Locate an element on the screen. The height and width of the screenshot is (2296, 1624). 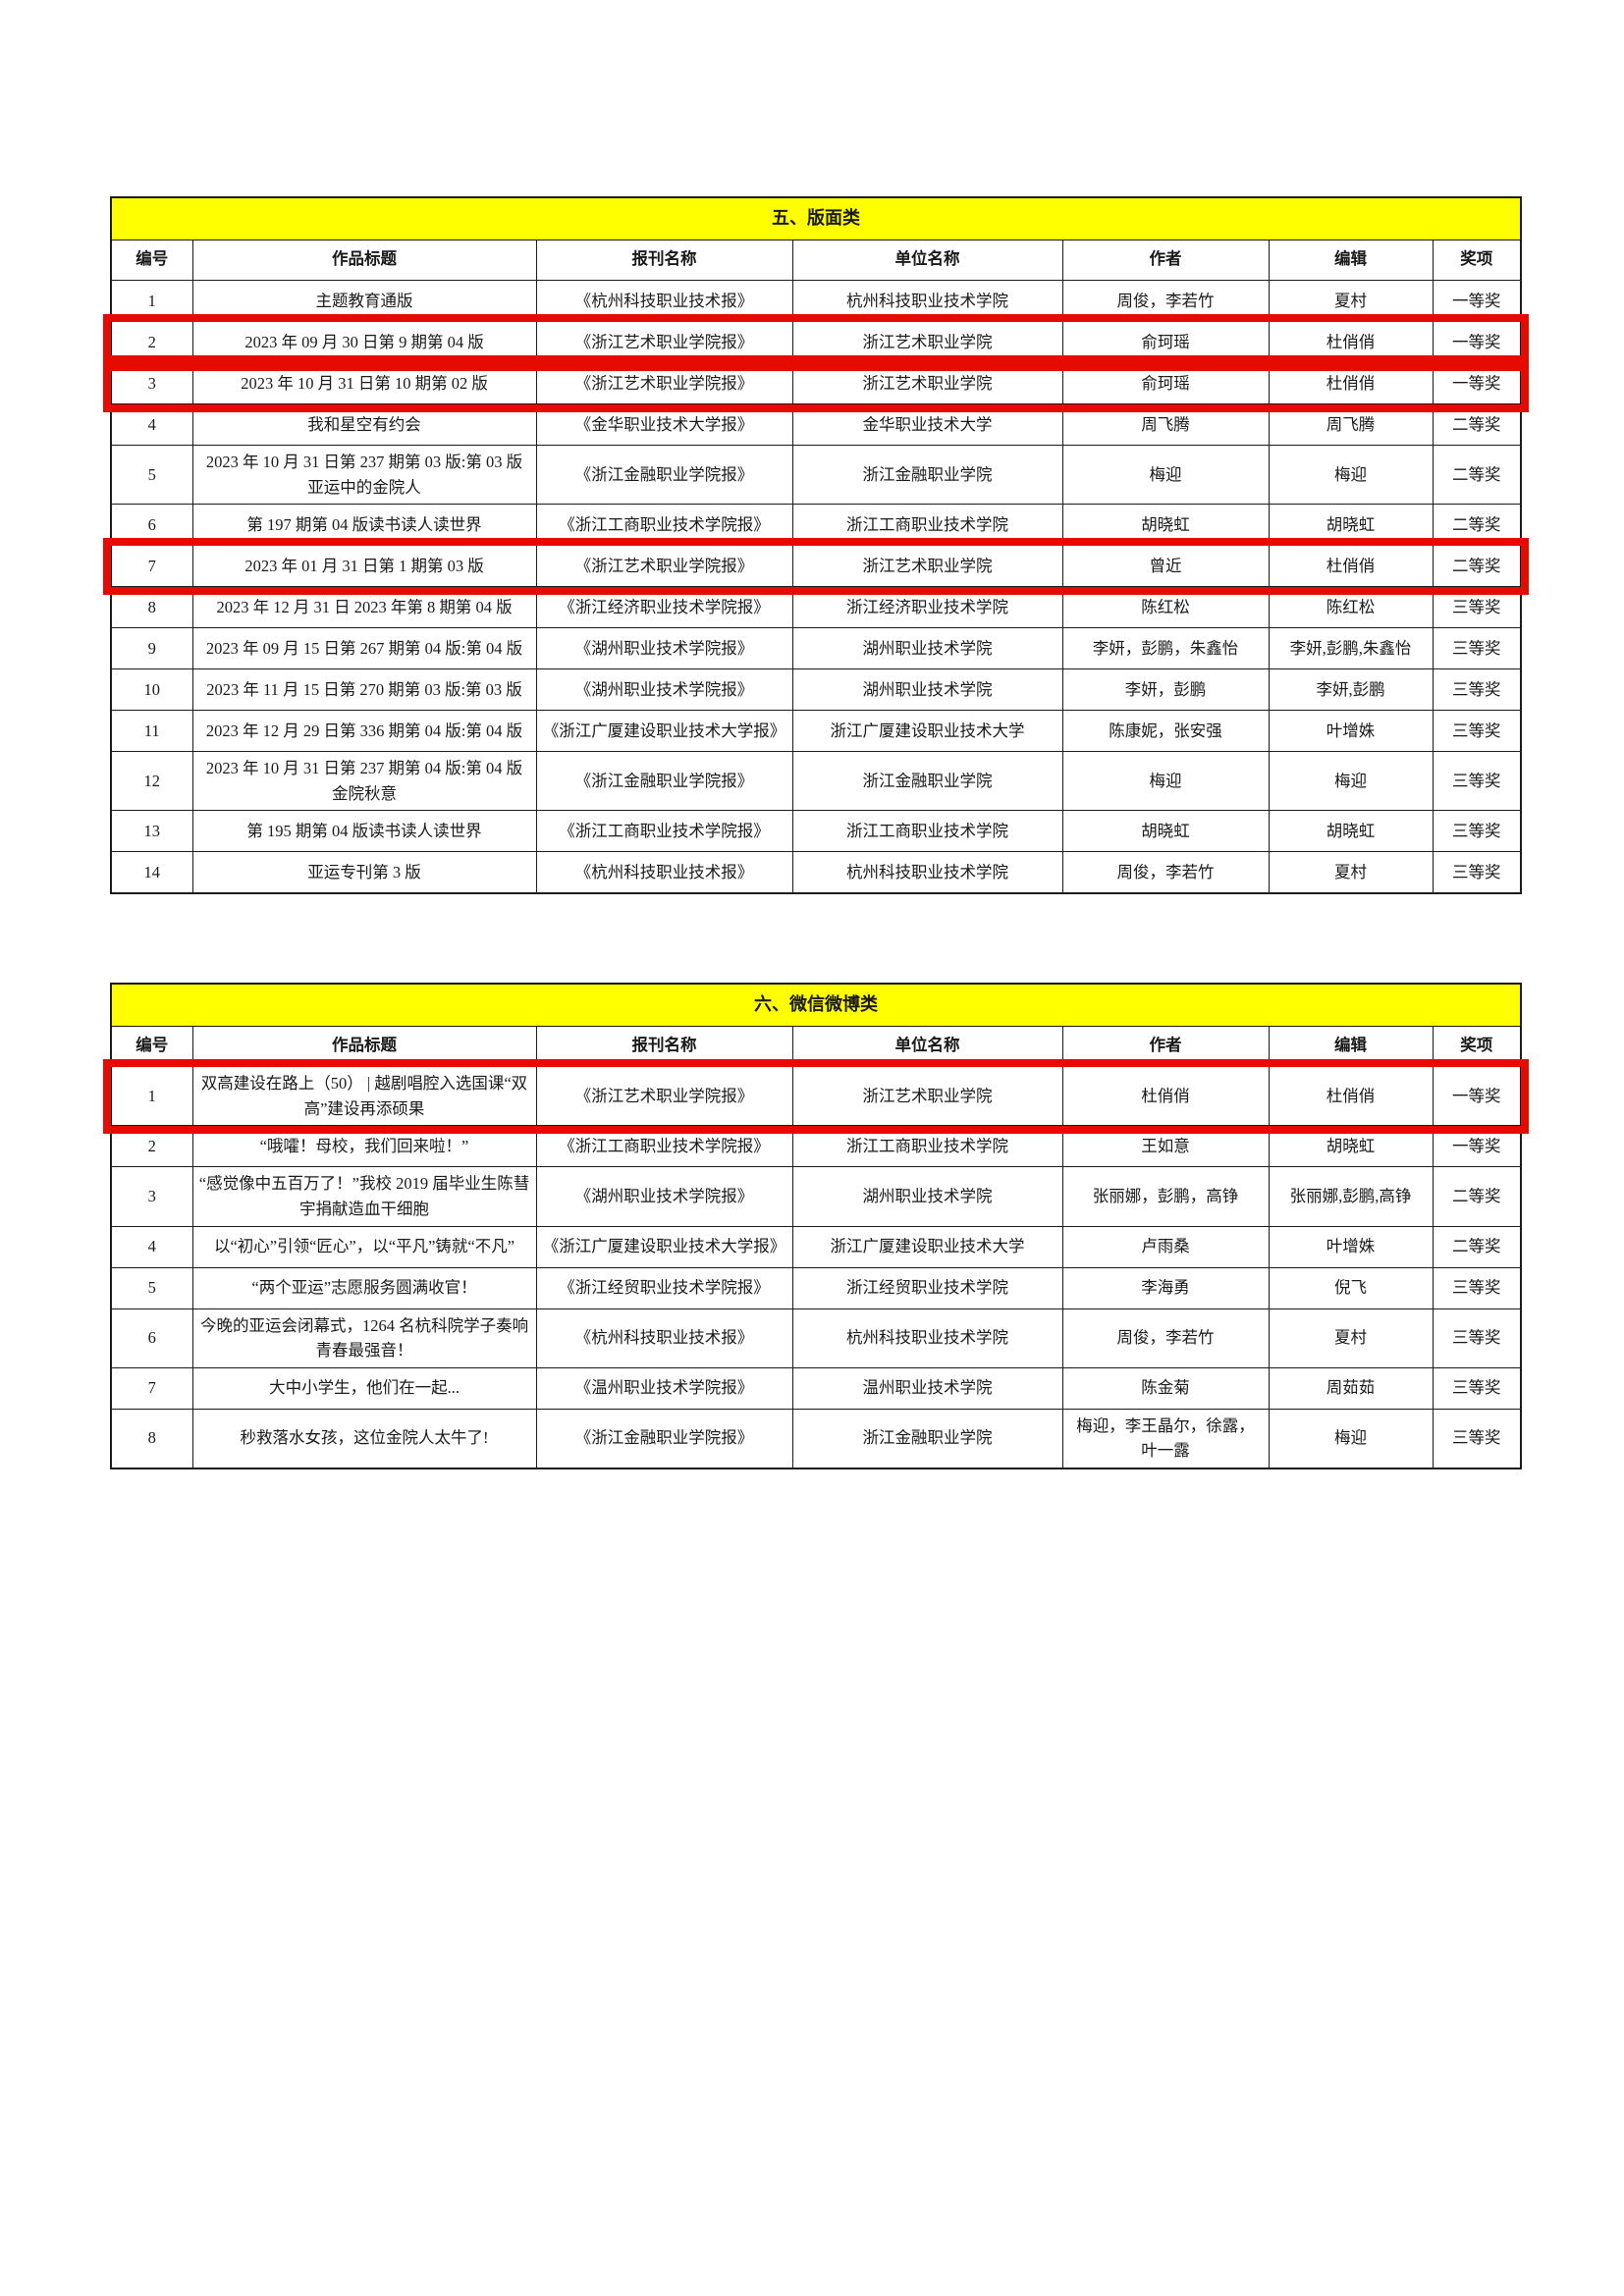
cell-award: 一等奖 is located at coordinates (1477, 342).